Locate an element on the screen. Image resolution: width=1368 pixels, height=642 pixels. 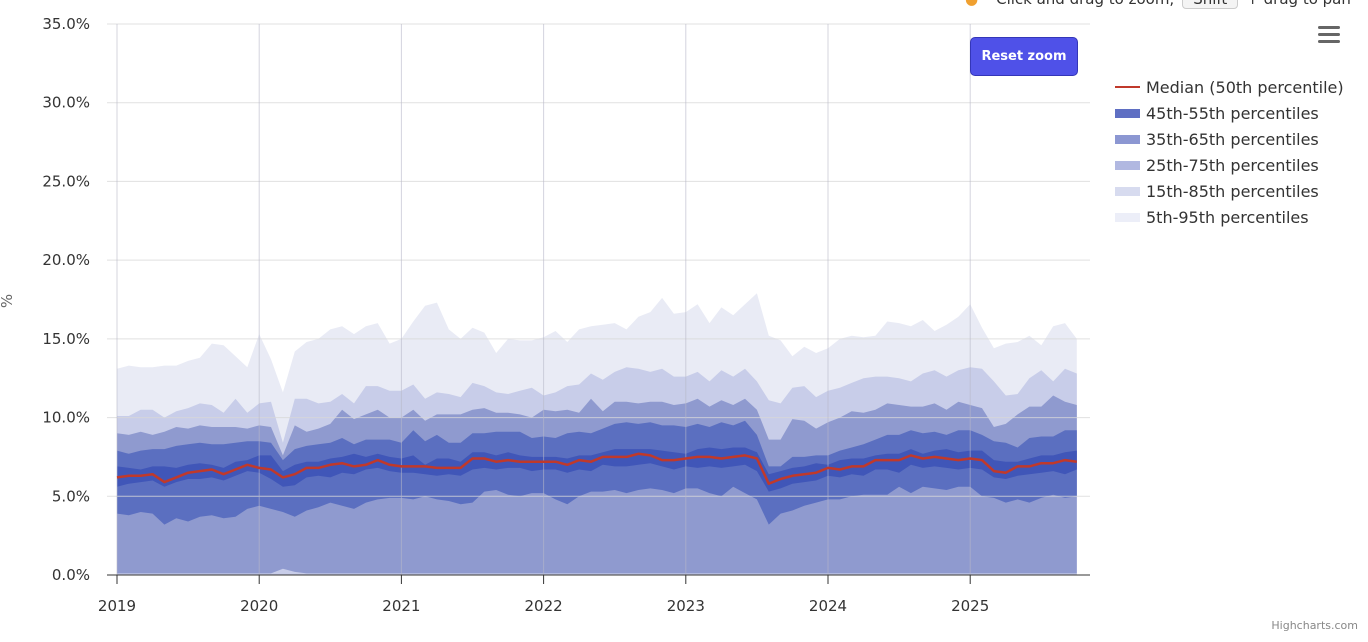
y-tick-label: 35.0% is located at coordinates (66, 24).